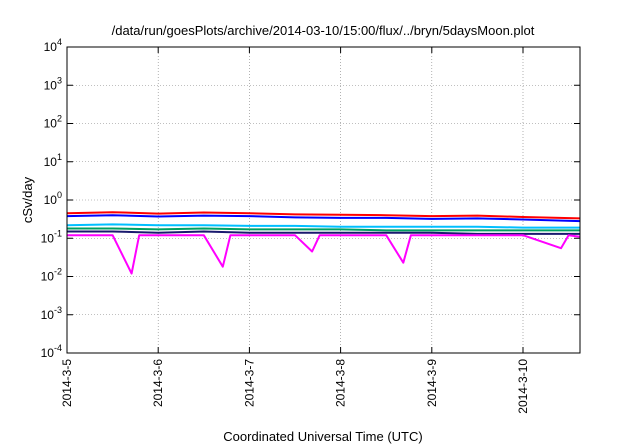 Image resolution: width=640 pixels, height=448 pixels. What do you see at coordinates (51, 236) in the screenshot?
I see `y-tick-label: 10⁻¹` at bounding box center [51, 236].